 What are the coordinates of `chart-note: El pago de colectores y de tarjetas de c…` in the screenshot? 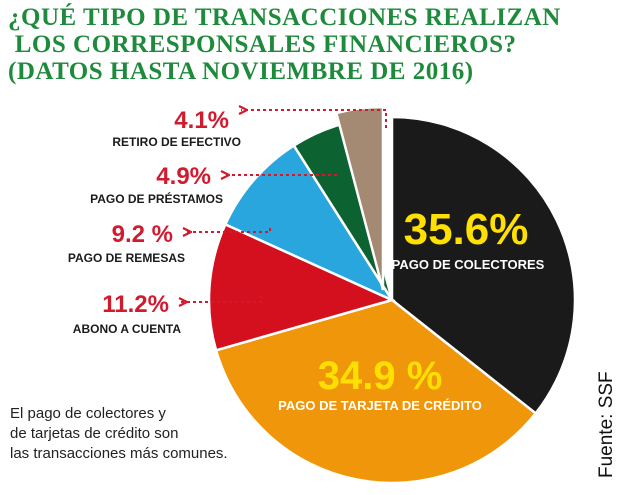 It's located at (160, 434).